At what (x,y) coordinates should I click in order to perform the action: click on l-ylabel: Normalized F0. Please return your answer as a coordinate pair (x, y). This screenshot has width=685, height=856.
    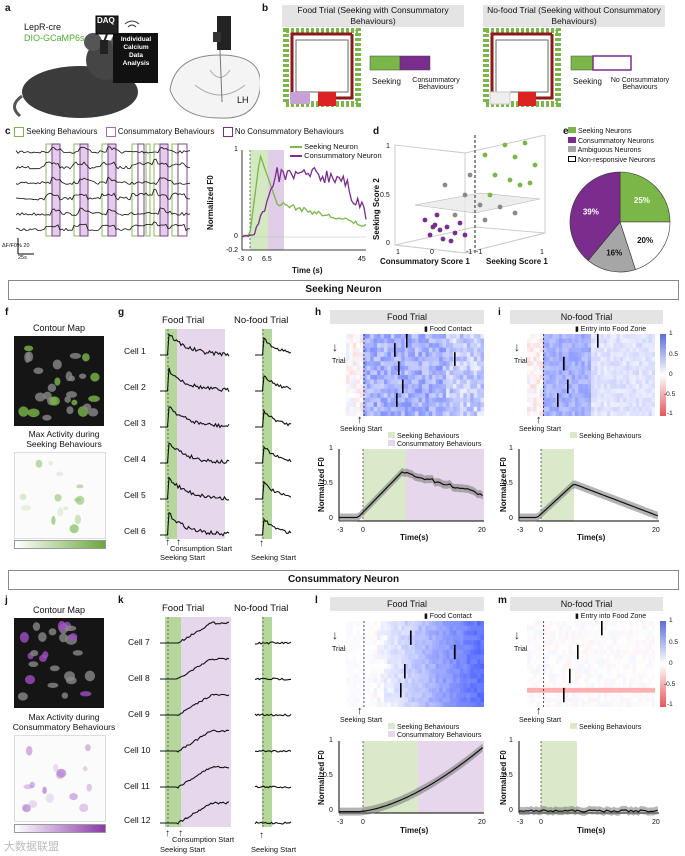
    Looking at the image, I should click on (321, 777).